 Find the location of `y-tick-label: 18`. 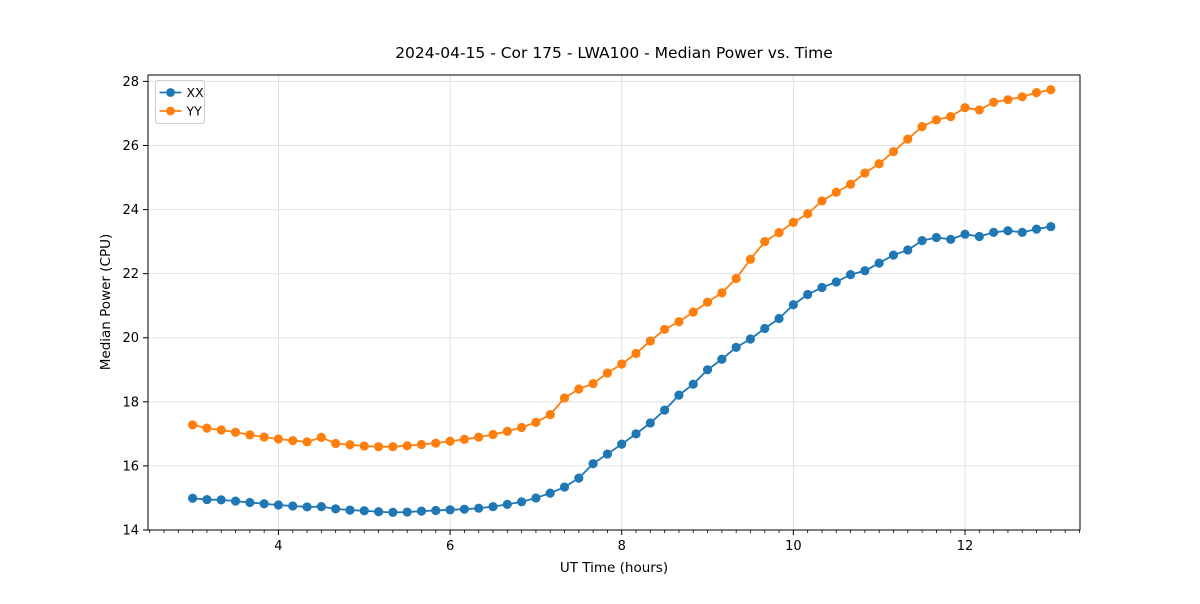

y-tick-label: 18 is located at coordinates (130, 402).